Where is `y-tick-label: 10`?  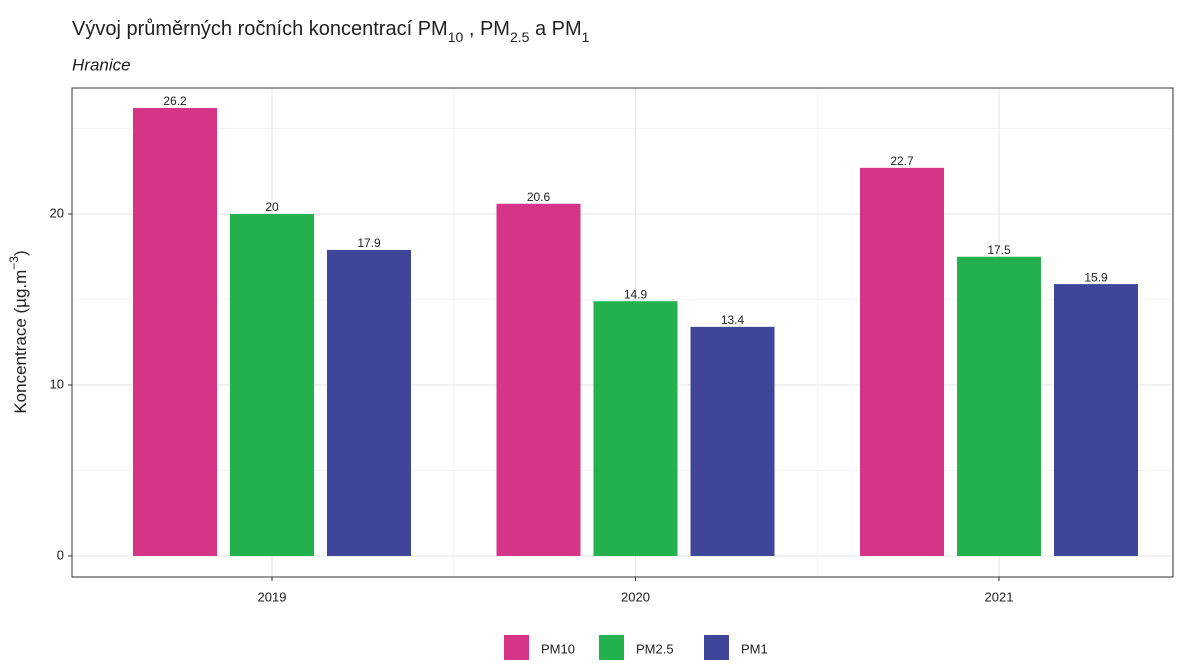 y-tick-label: 10 is located at coordinates (57, 383).